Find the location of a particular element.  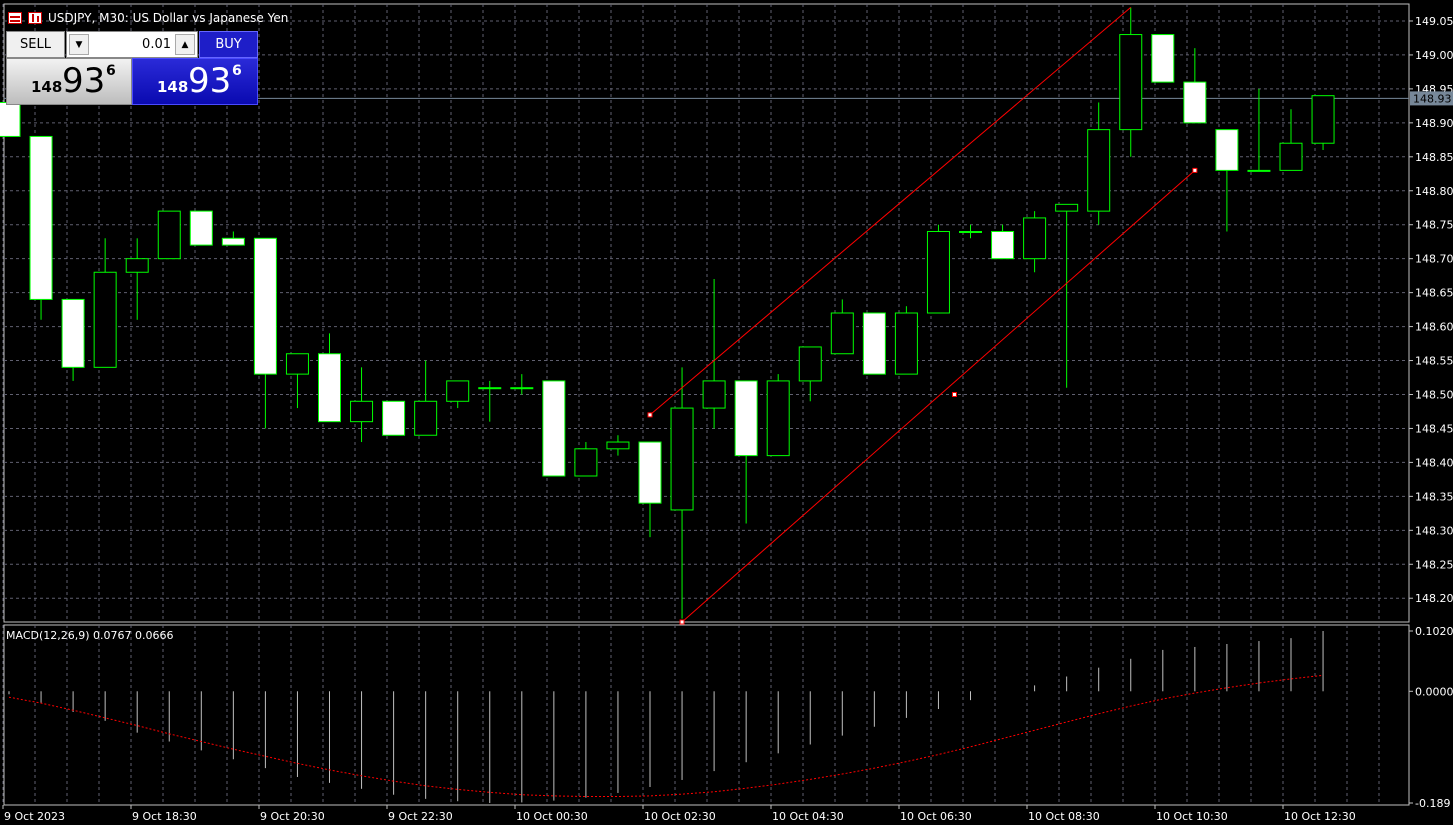

price-axis-label: 148.20 is located at coordinates (1434, 598).